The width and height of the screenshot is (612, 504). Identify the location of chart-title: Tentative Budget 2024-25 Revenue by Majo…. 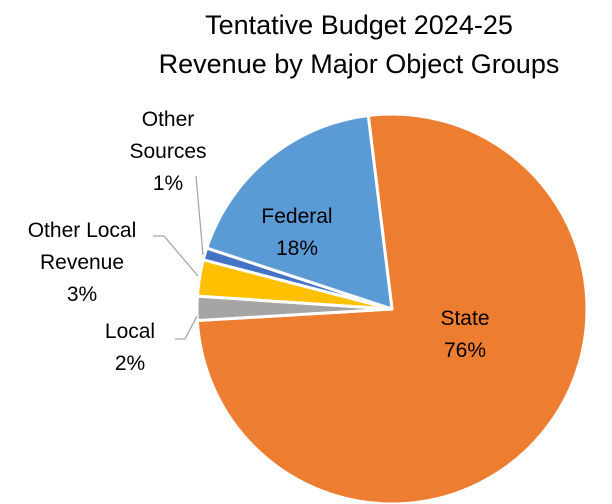
(359, 44).